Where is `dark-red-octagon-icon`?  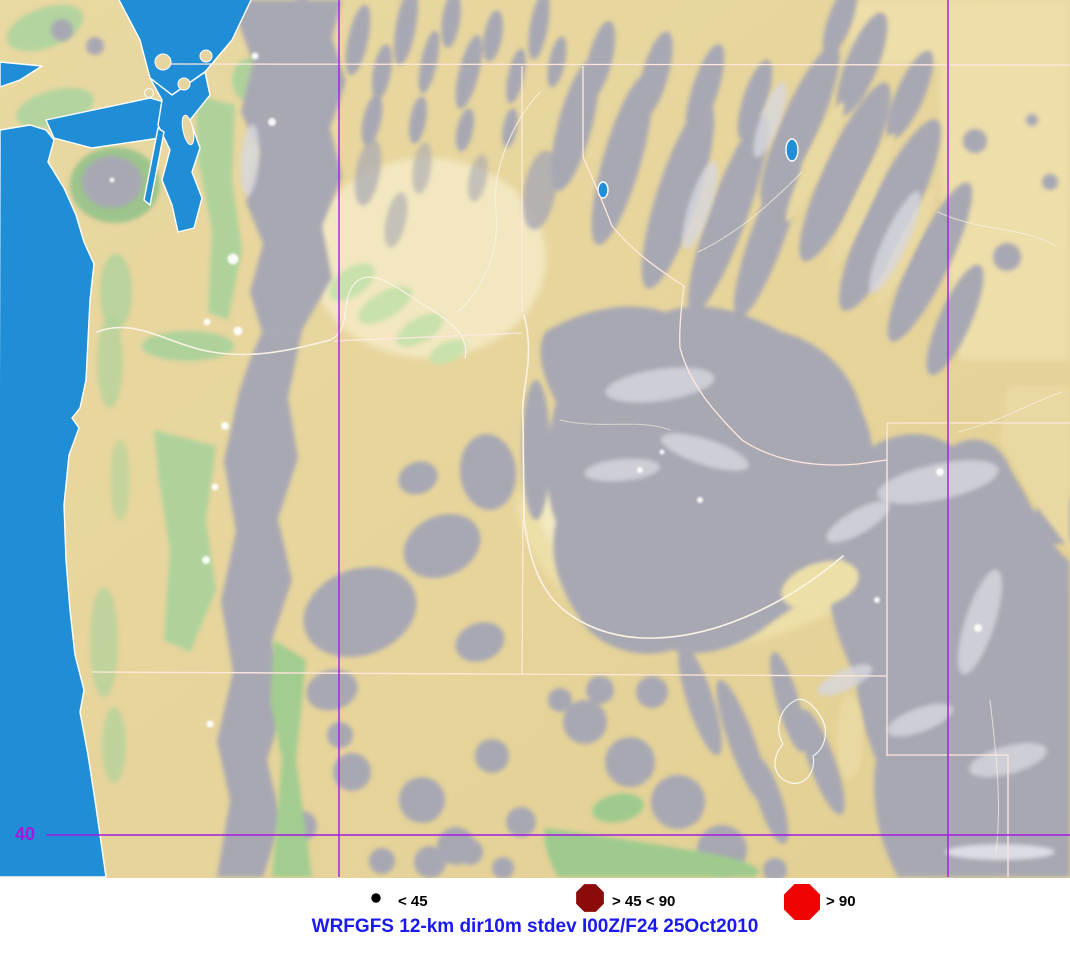
dark-red-octagon-icon is located at coordinates (590, 898).